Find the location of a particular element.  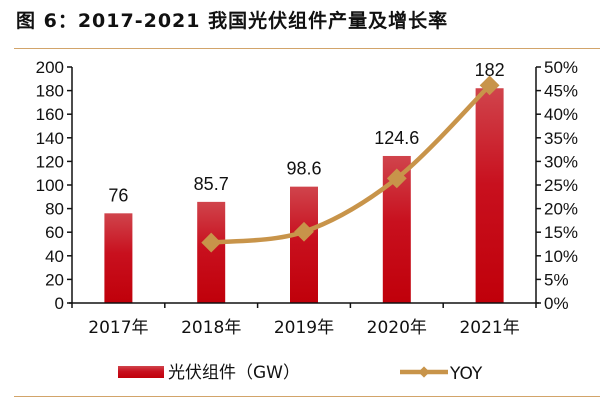

left-tick-label: 80 is located at coordinates (54, 209).